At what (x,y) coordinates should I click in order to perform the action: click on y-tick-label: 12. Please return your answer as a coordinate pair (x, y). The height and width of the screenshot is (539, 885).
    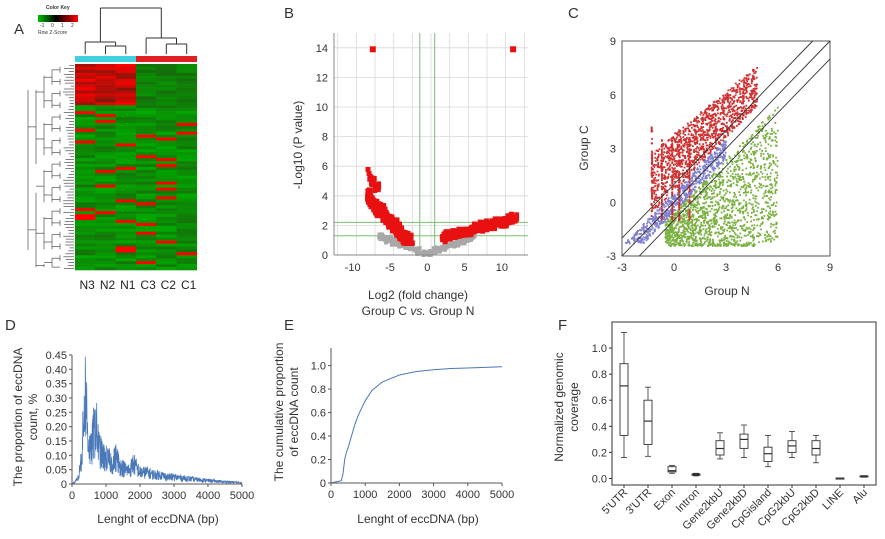
    Looking at the image, I should click on (322, 78).